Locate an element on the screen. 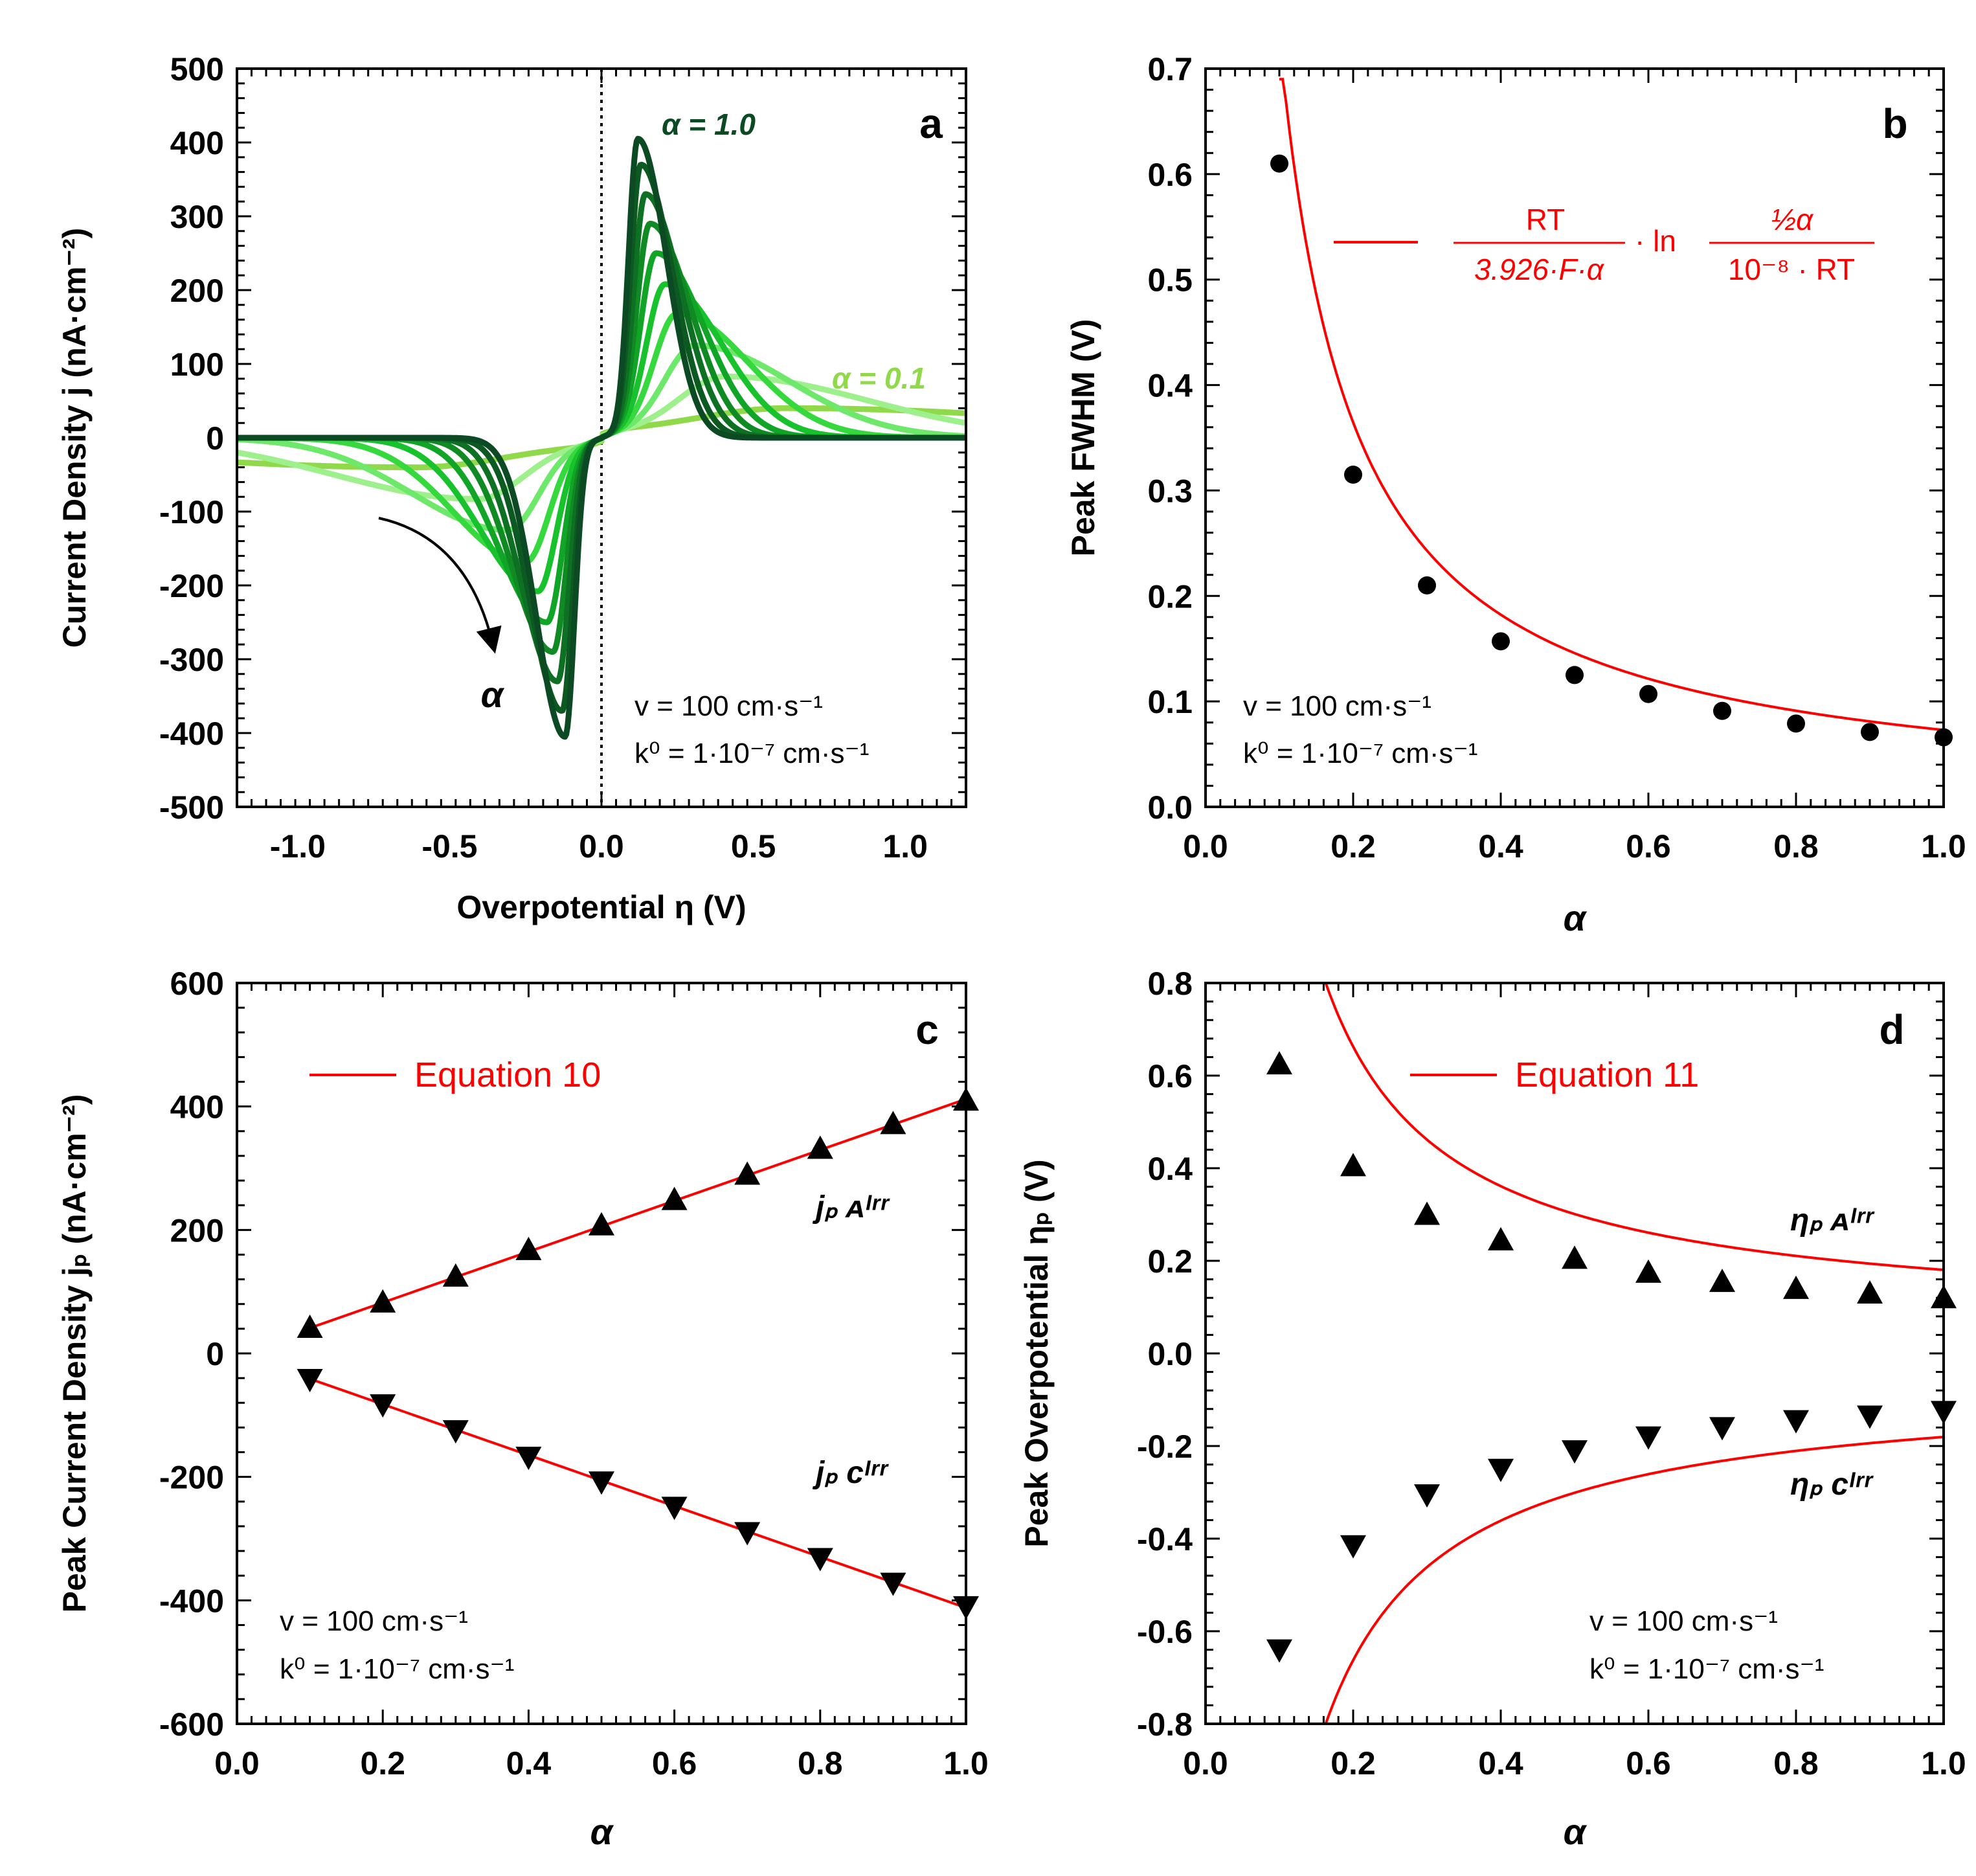  cathodic-fit-curve is located at coordinates (1634, 1580).